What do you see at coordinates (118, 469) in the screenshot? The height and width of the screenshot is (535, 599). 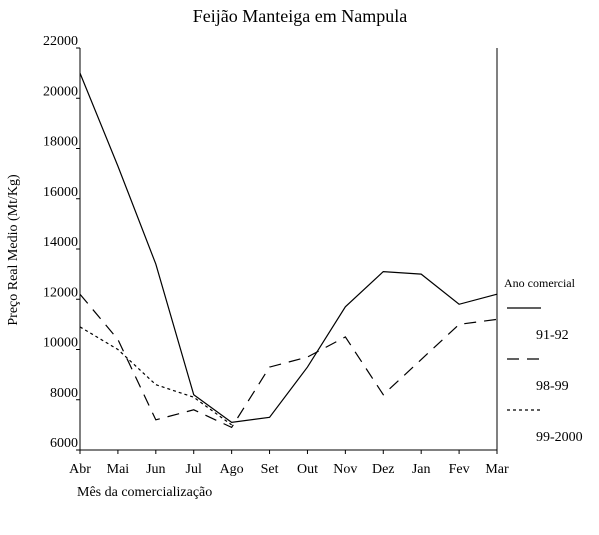 I see `x-tick-label: Mai` at bounding box center [118, 469].